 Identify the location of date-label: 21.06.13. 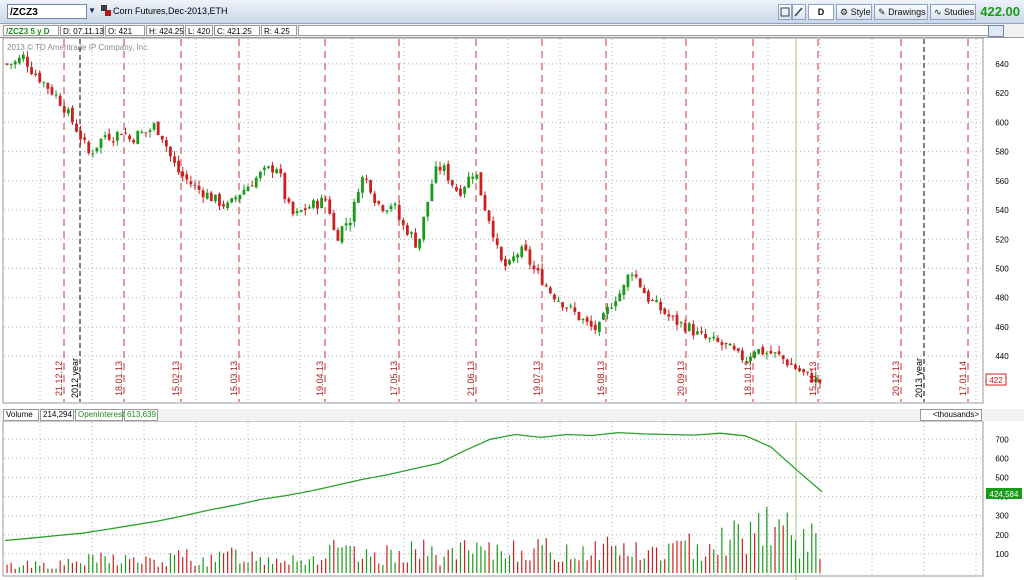
(471, 378).